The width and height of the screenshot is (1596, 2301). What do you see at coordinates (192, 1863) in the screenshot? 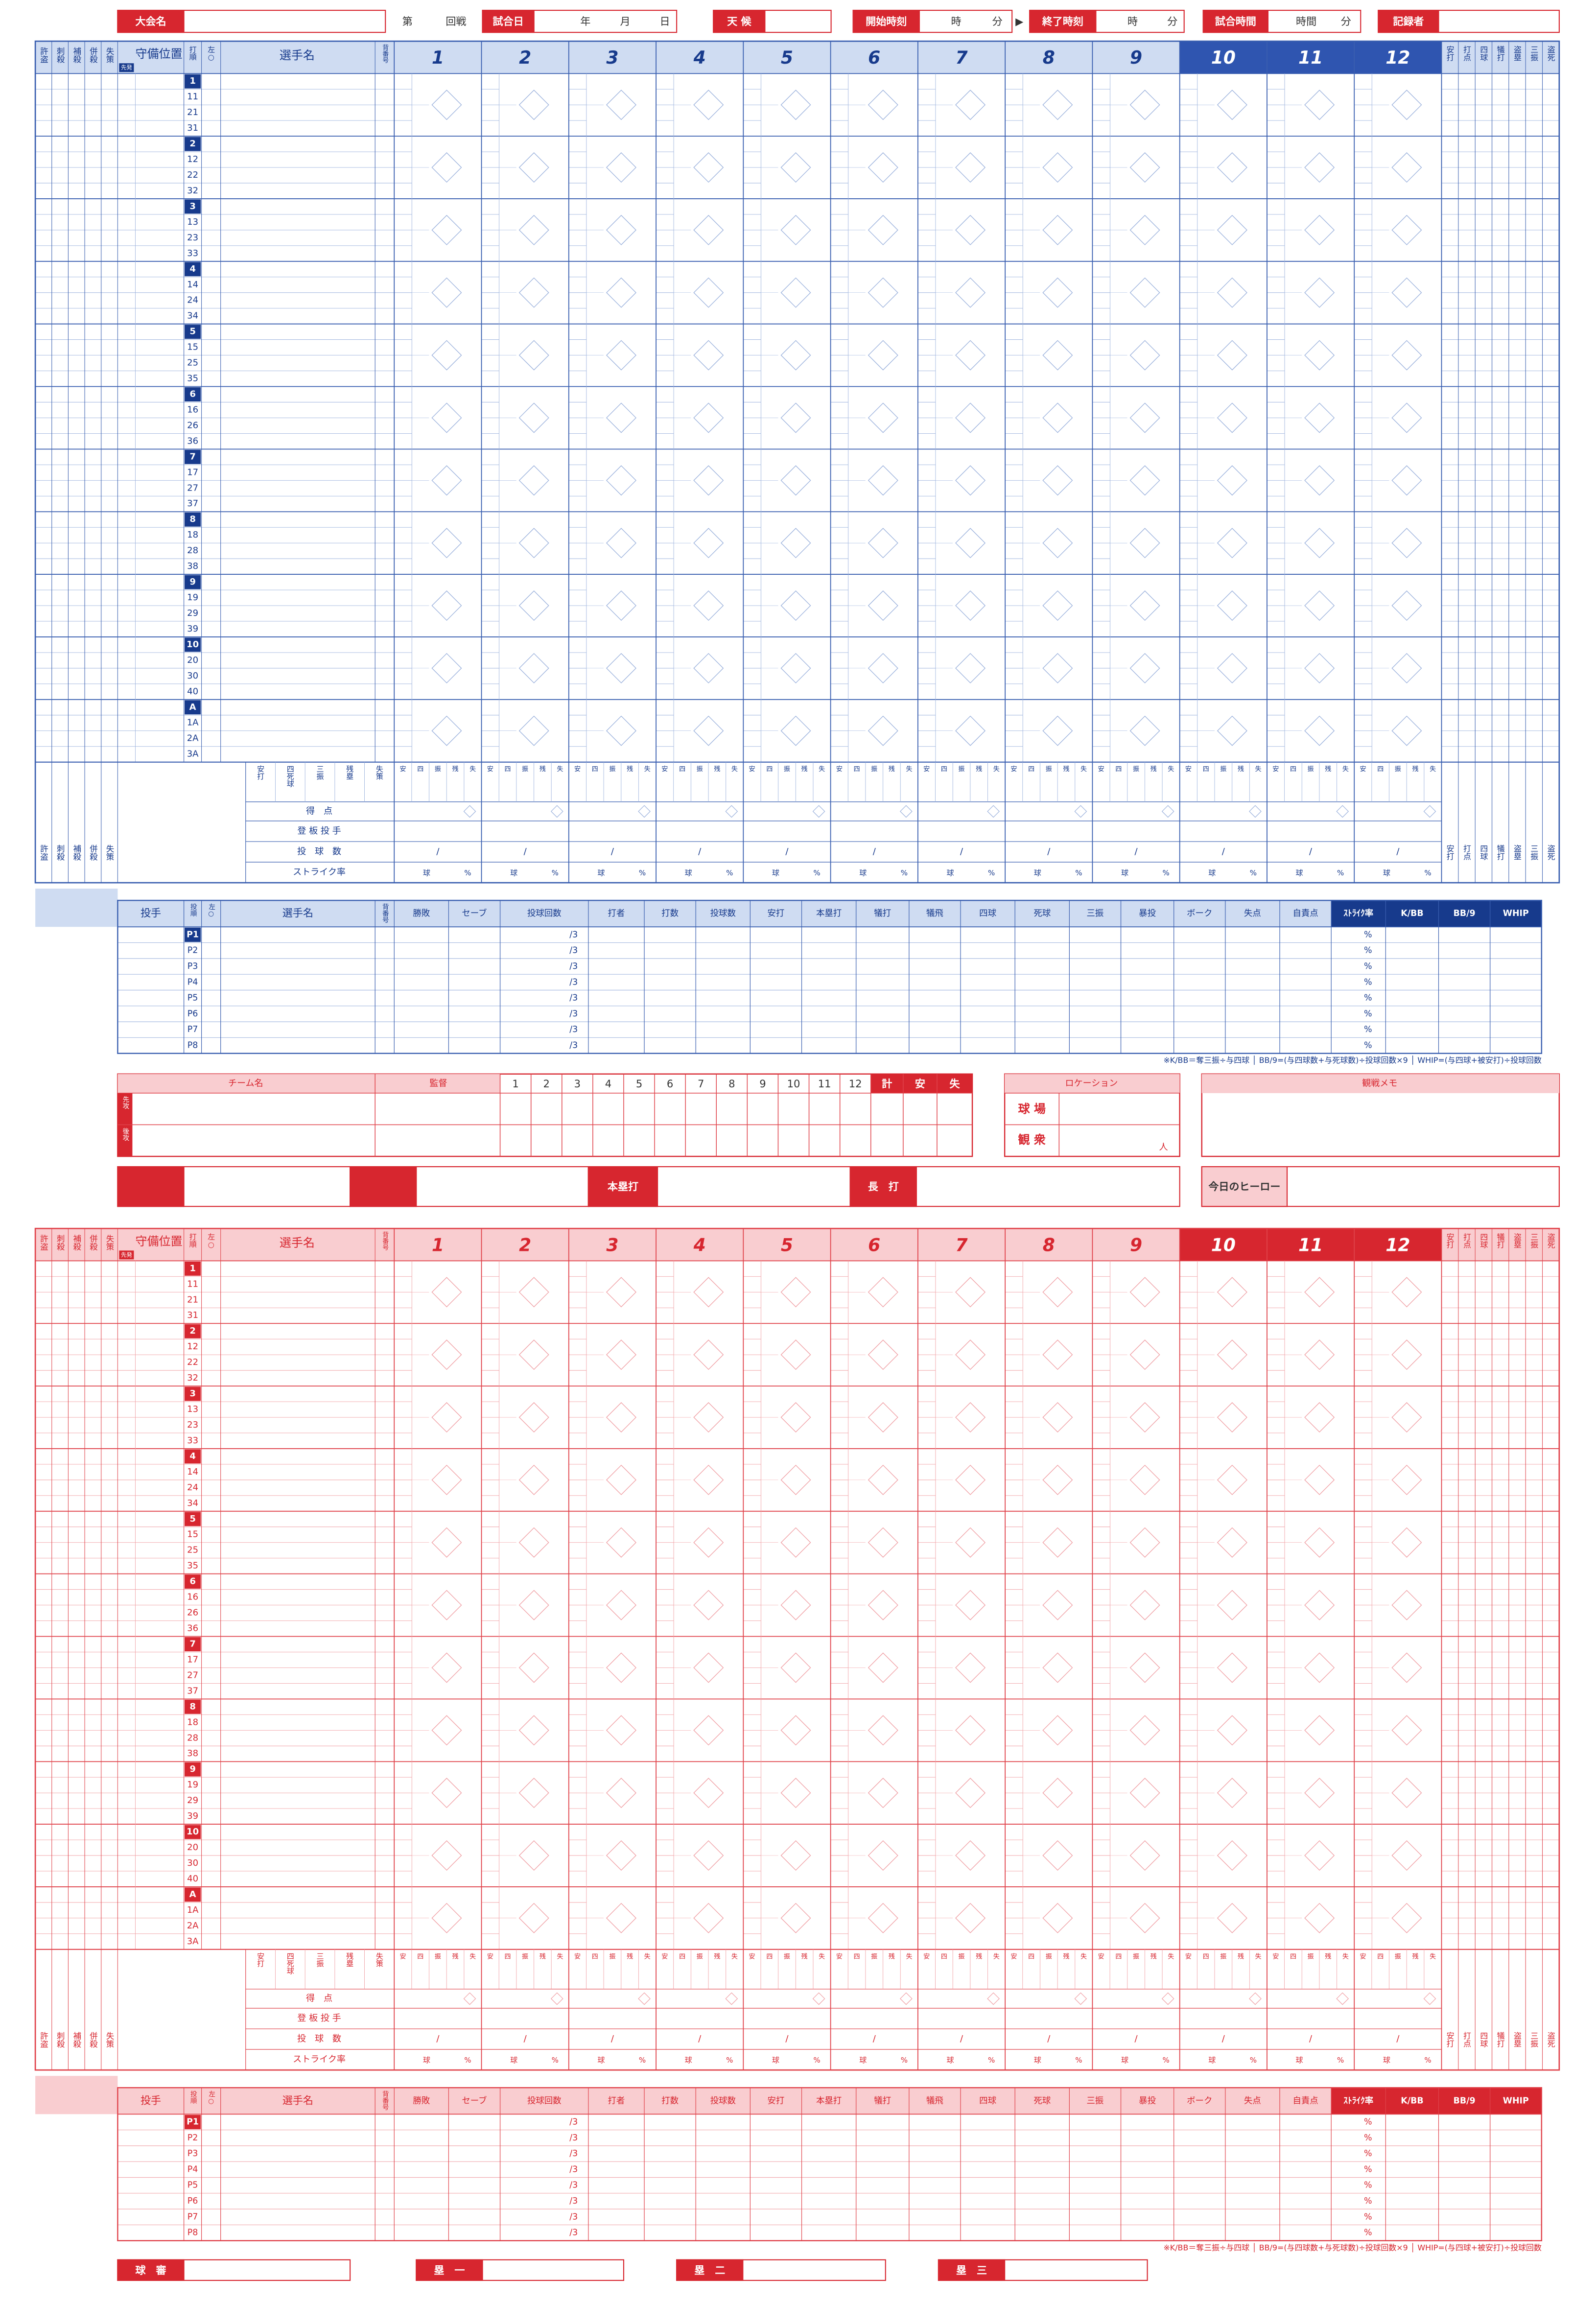
I see `batting-order: 30` at bounding box center [192, 1863].